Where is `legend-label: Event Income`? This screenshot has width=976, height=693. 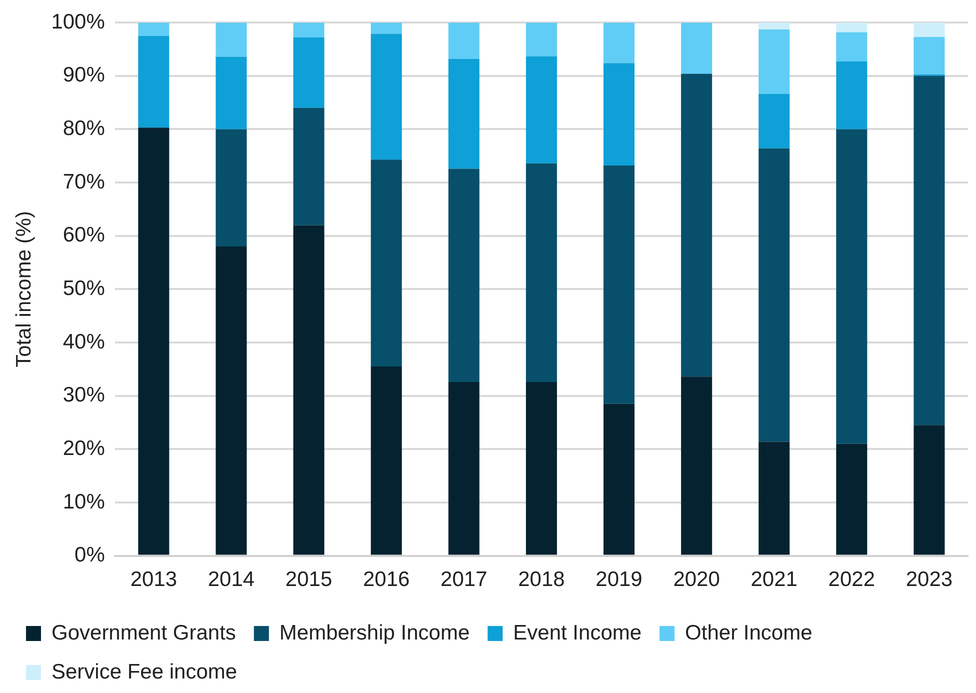
legend-label: Event Income is located at coordinates (577, 632).